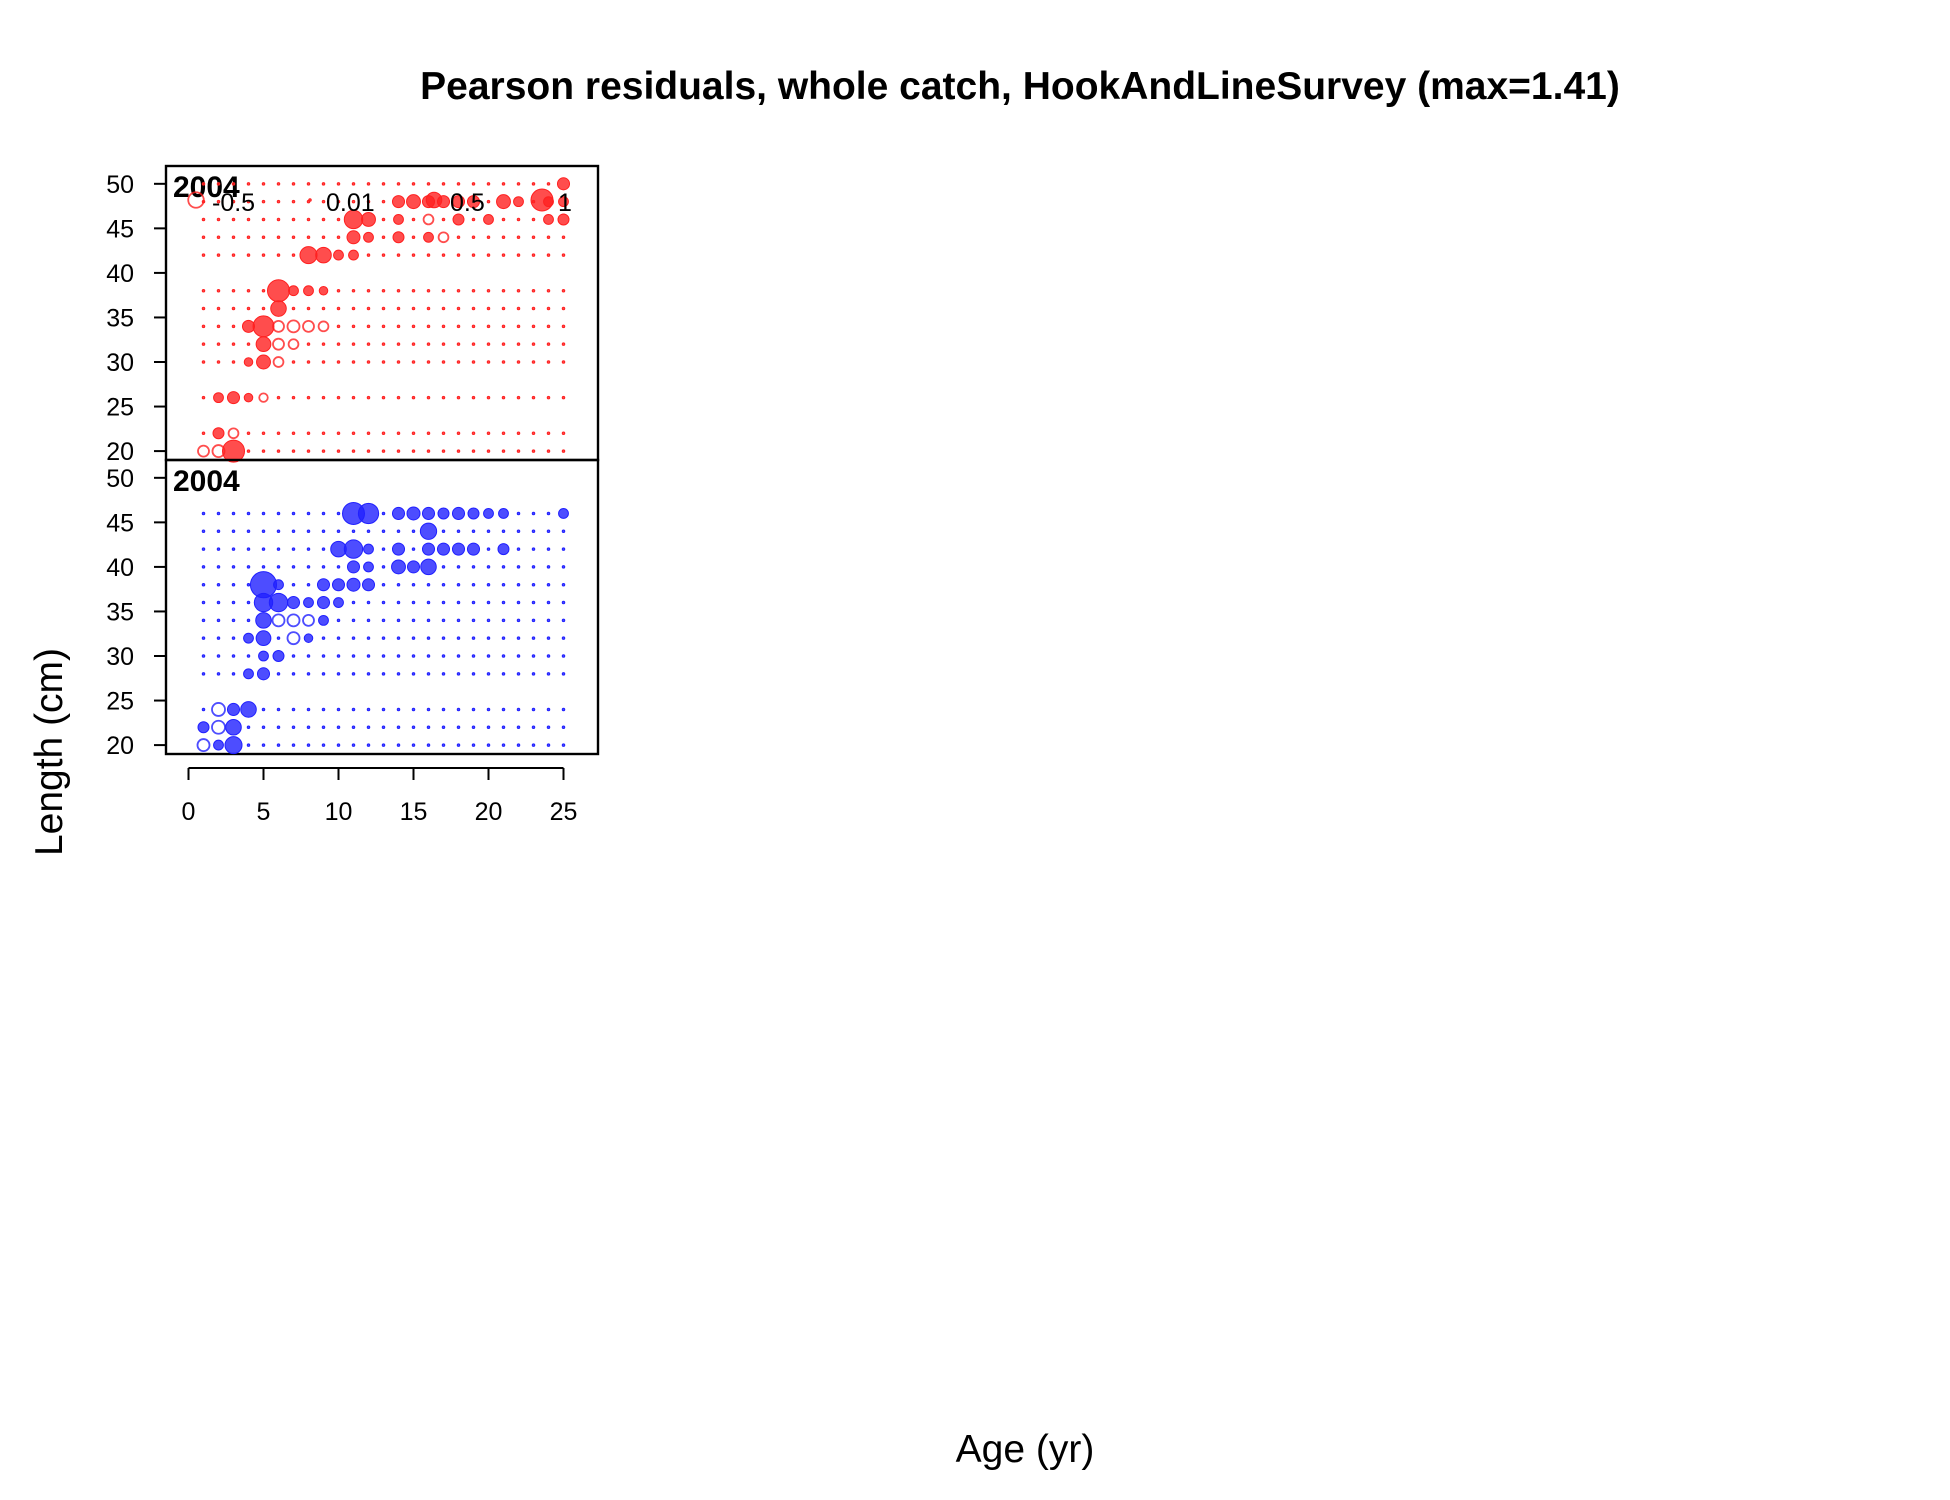  Describe the element at coordinates (120, 657) in the screenshot. I see `y-tick-label: 30` at that location.